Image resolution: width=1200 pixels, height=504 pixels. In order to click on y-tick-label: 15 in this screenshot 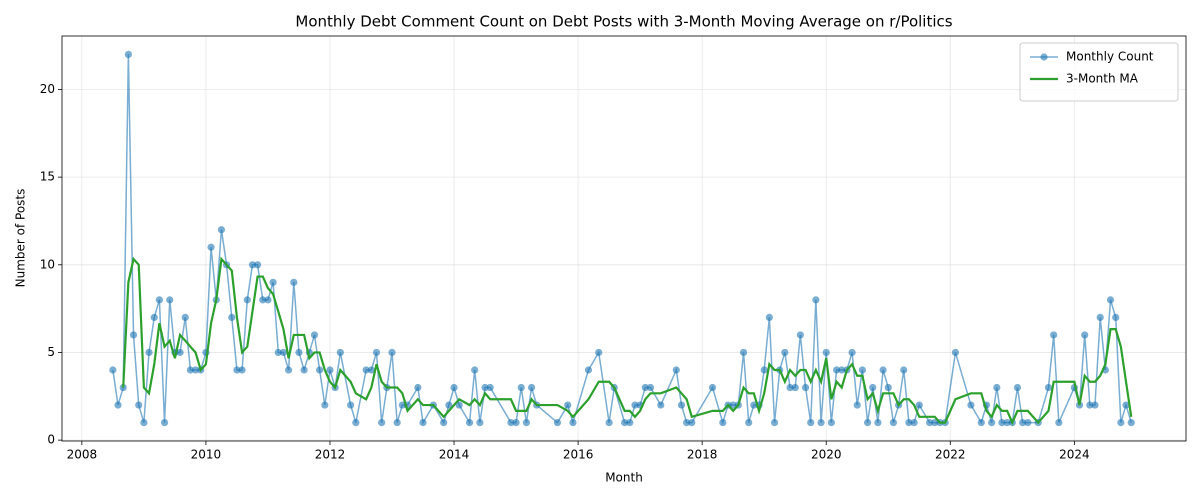, I will do `click(47, 177)`.